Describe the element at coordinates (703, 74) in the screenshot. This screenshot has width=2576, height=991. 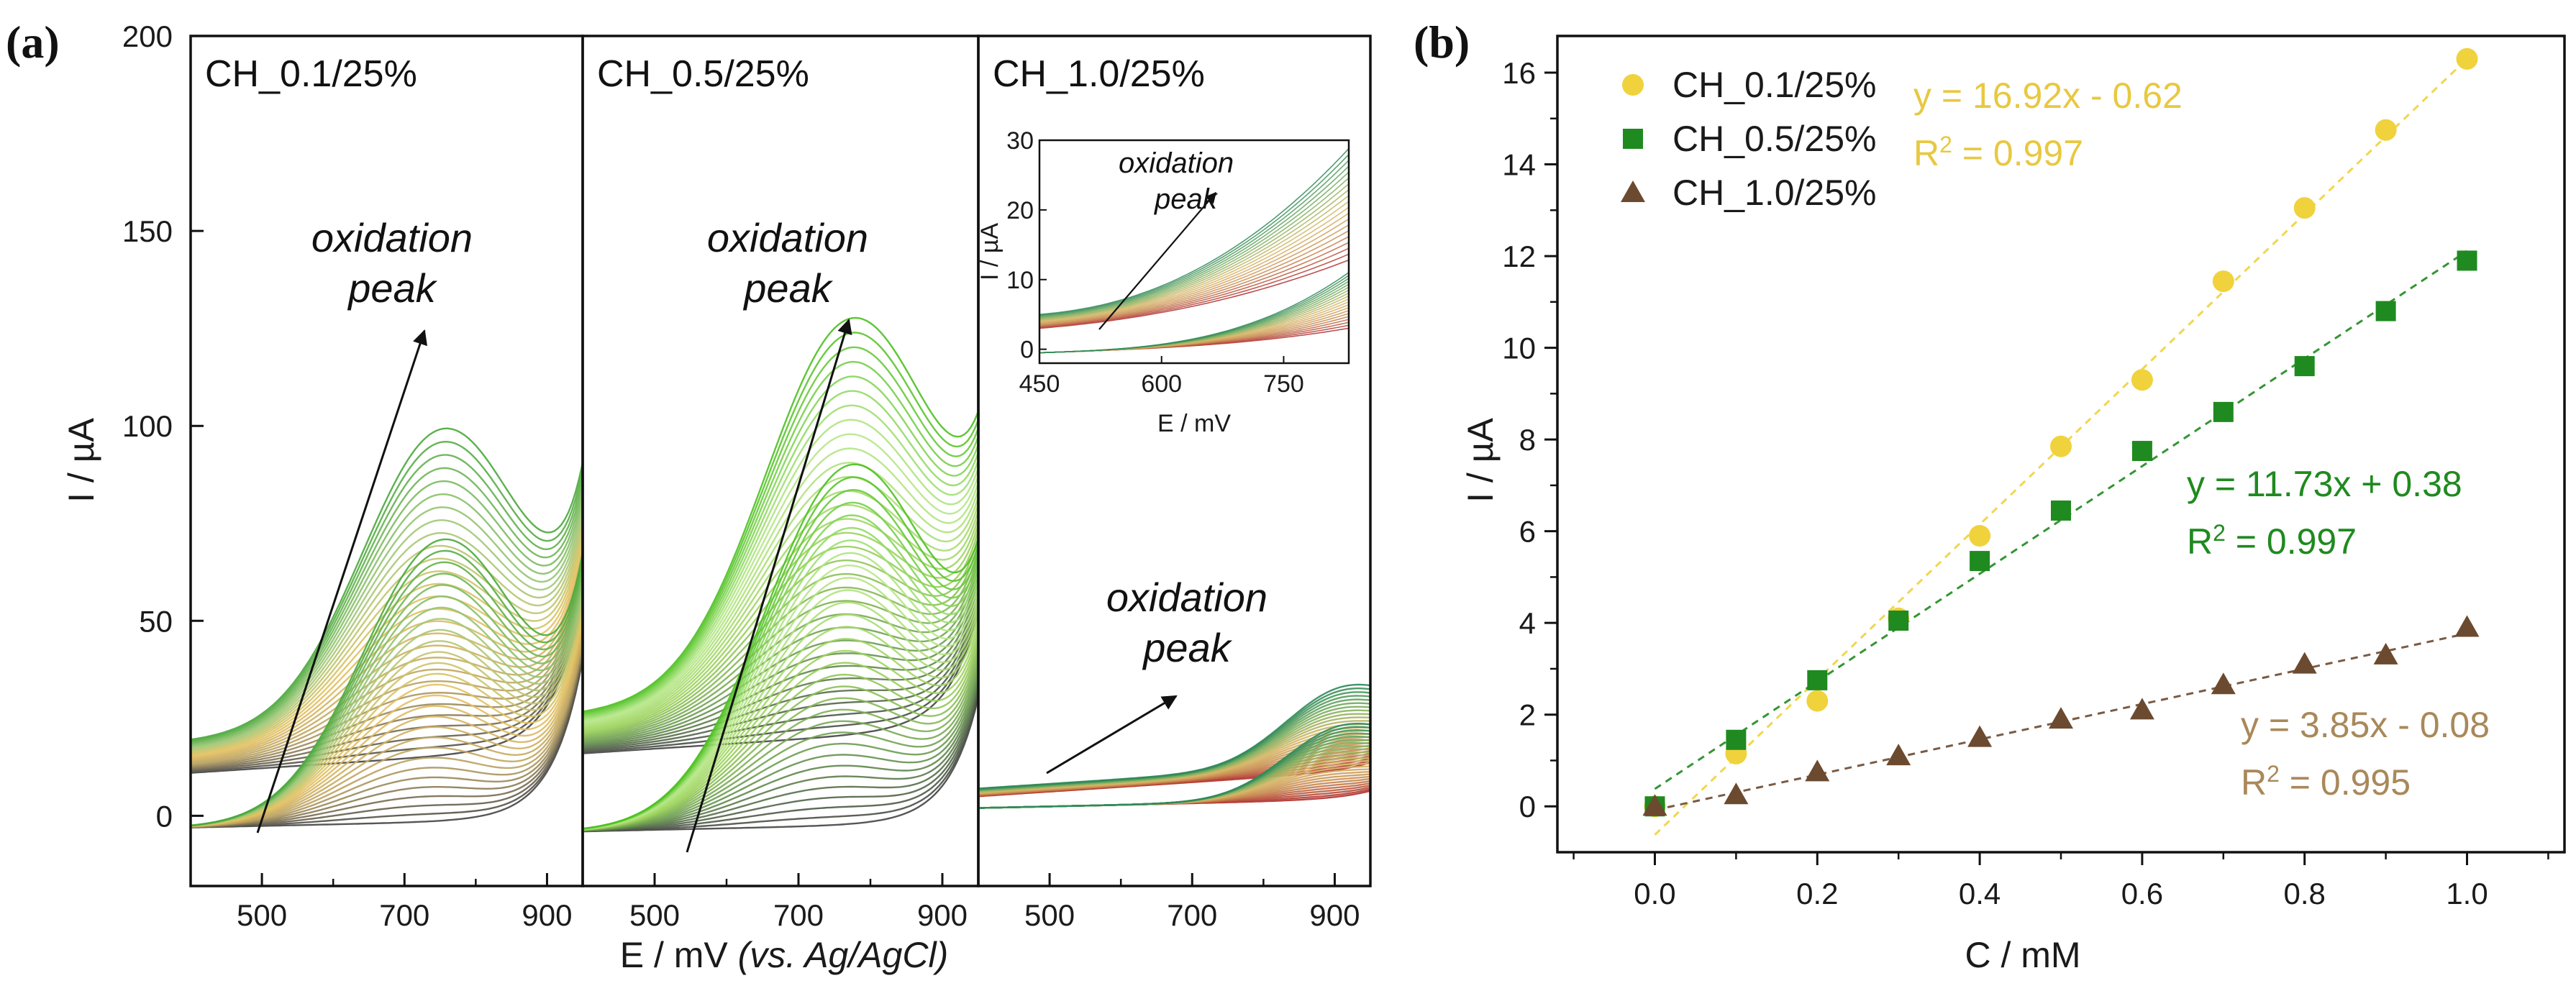
I see `subpanel-title: CH_0.5/25%` at that location.